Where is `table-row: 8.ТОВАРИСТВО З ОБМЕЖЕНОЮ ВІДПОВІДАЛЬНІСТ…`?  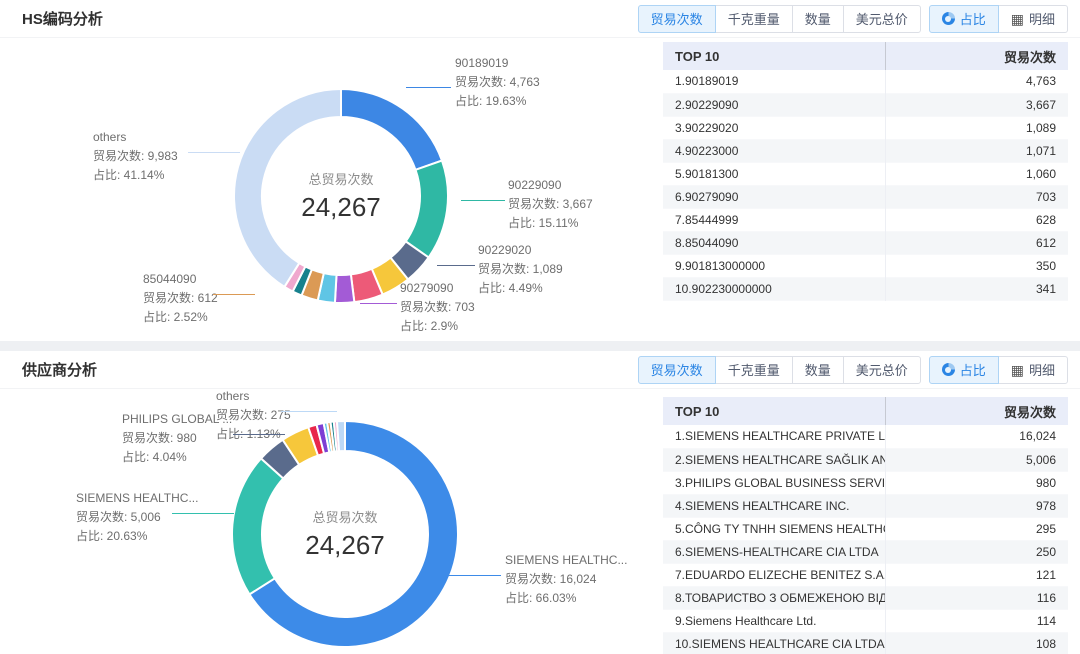 table-row: 8.ТОВАРИСТВО З ОБМЕЖЕНОЮ ВІДПОВІДАЛЬНІСТ… is located at coordinates (865, 597).